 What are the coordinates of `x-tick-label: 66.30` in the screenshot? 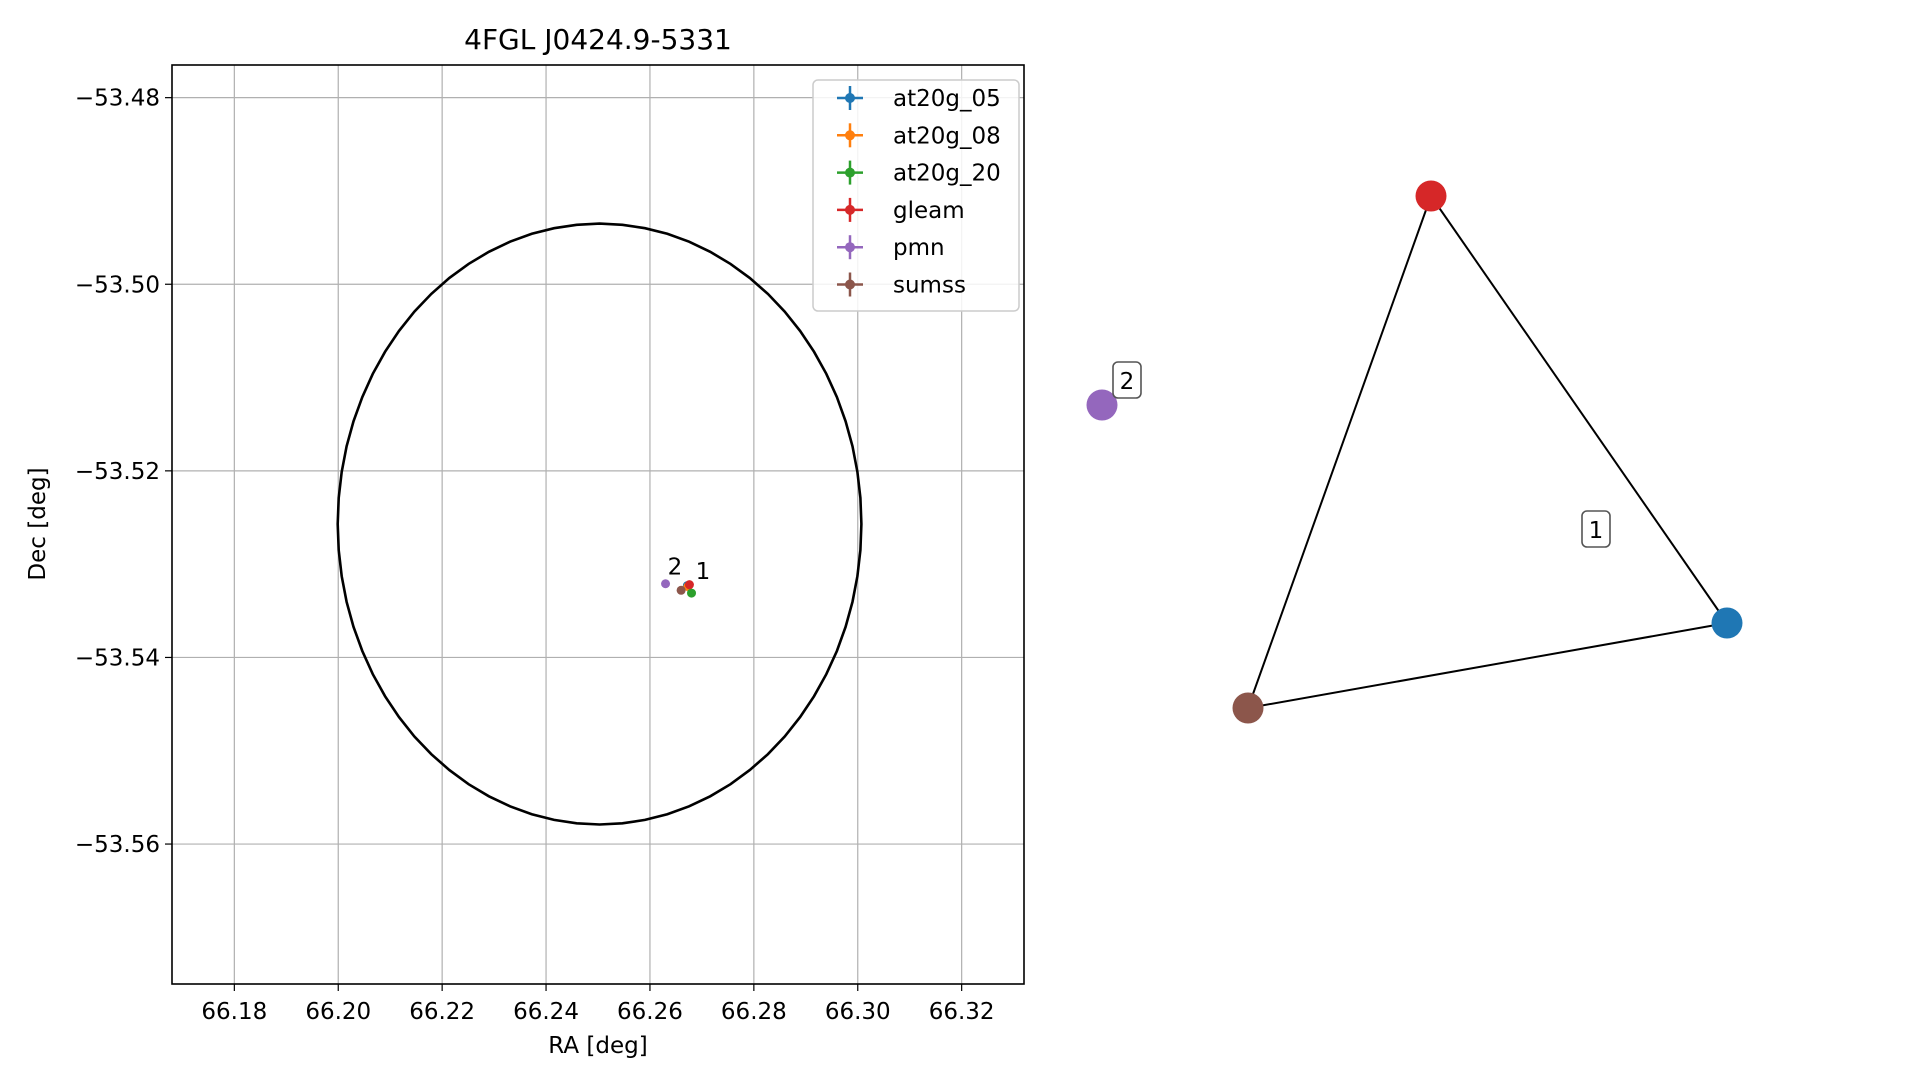 It's located at (858, 1012).